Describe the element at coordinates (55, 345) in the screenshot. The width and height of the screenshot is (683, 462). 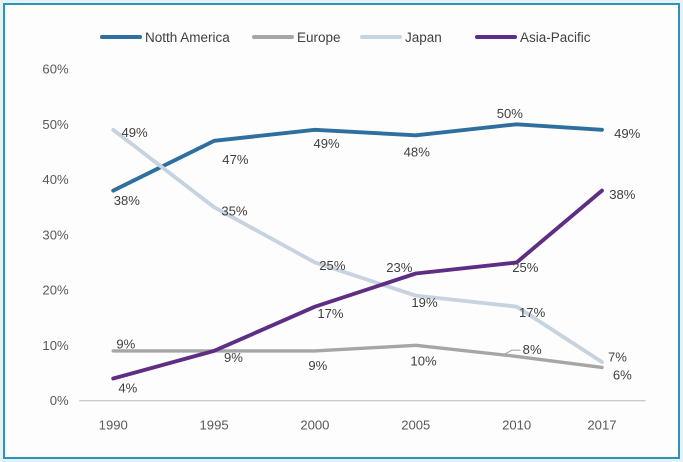
I see `y-axis-tick-label: 10%` at that location.